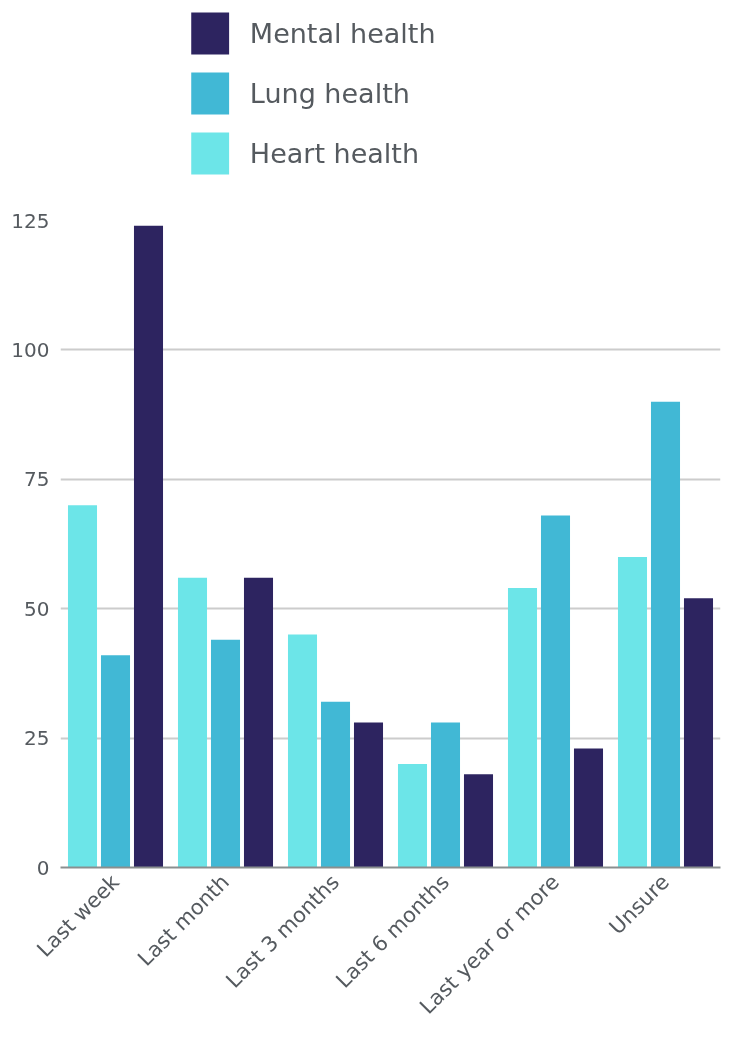 This screenshot has height=1042, width=732. I want to click on y-tick-label: 25, so click(37, 738).